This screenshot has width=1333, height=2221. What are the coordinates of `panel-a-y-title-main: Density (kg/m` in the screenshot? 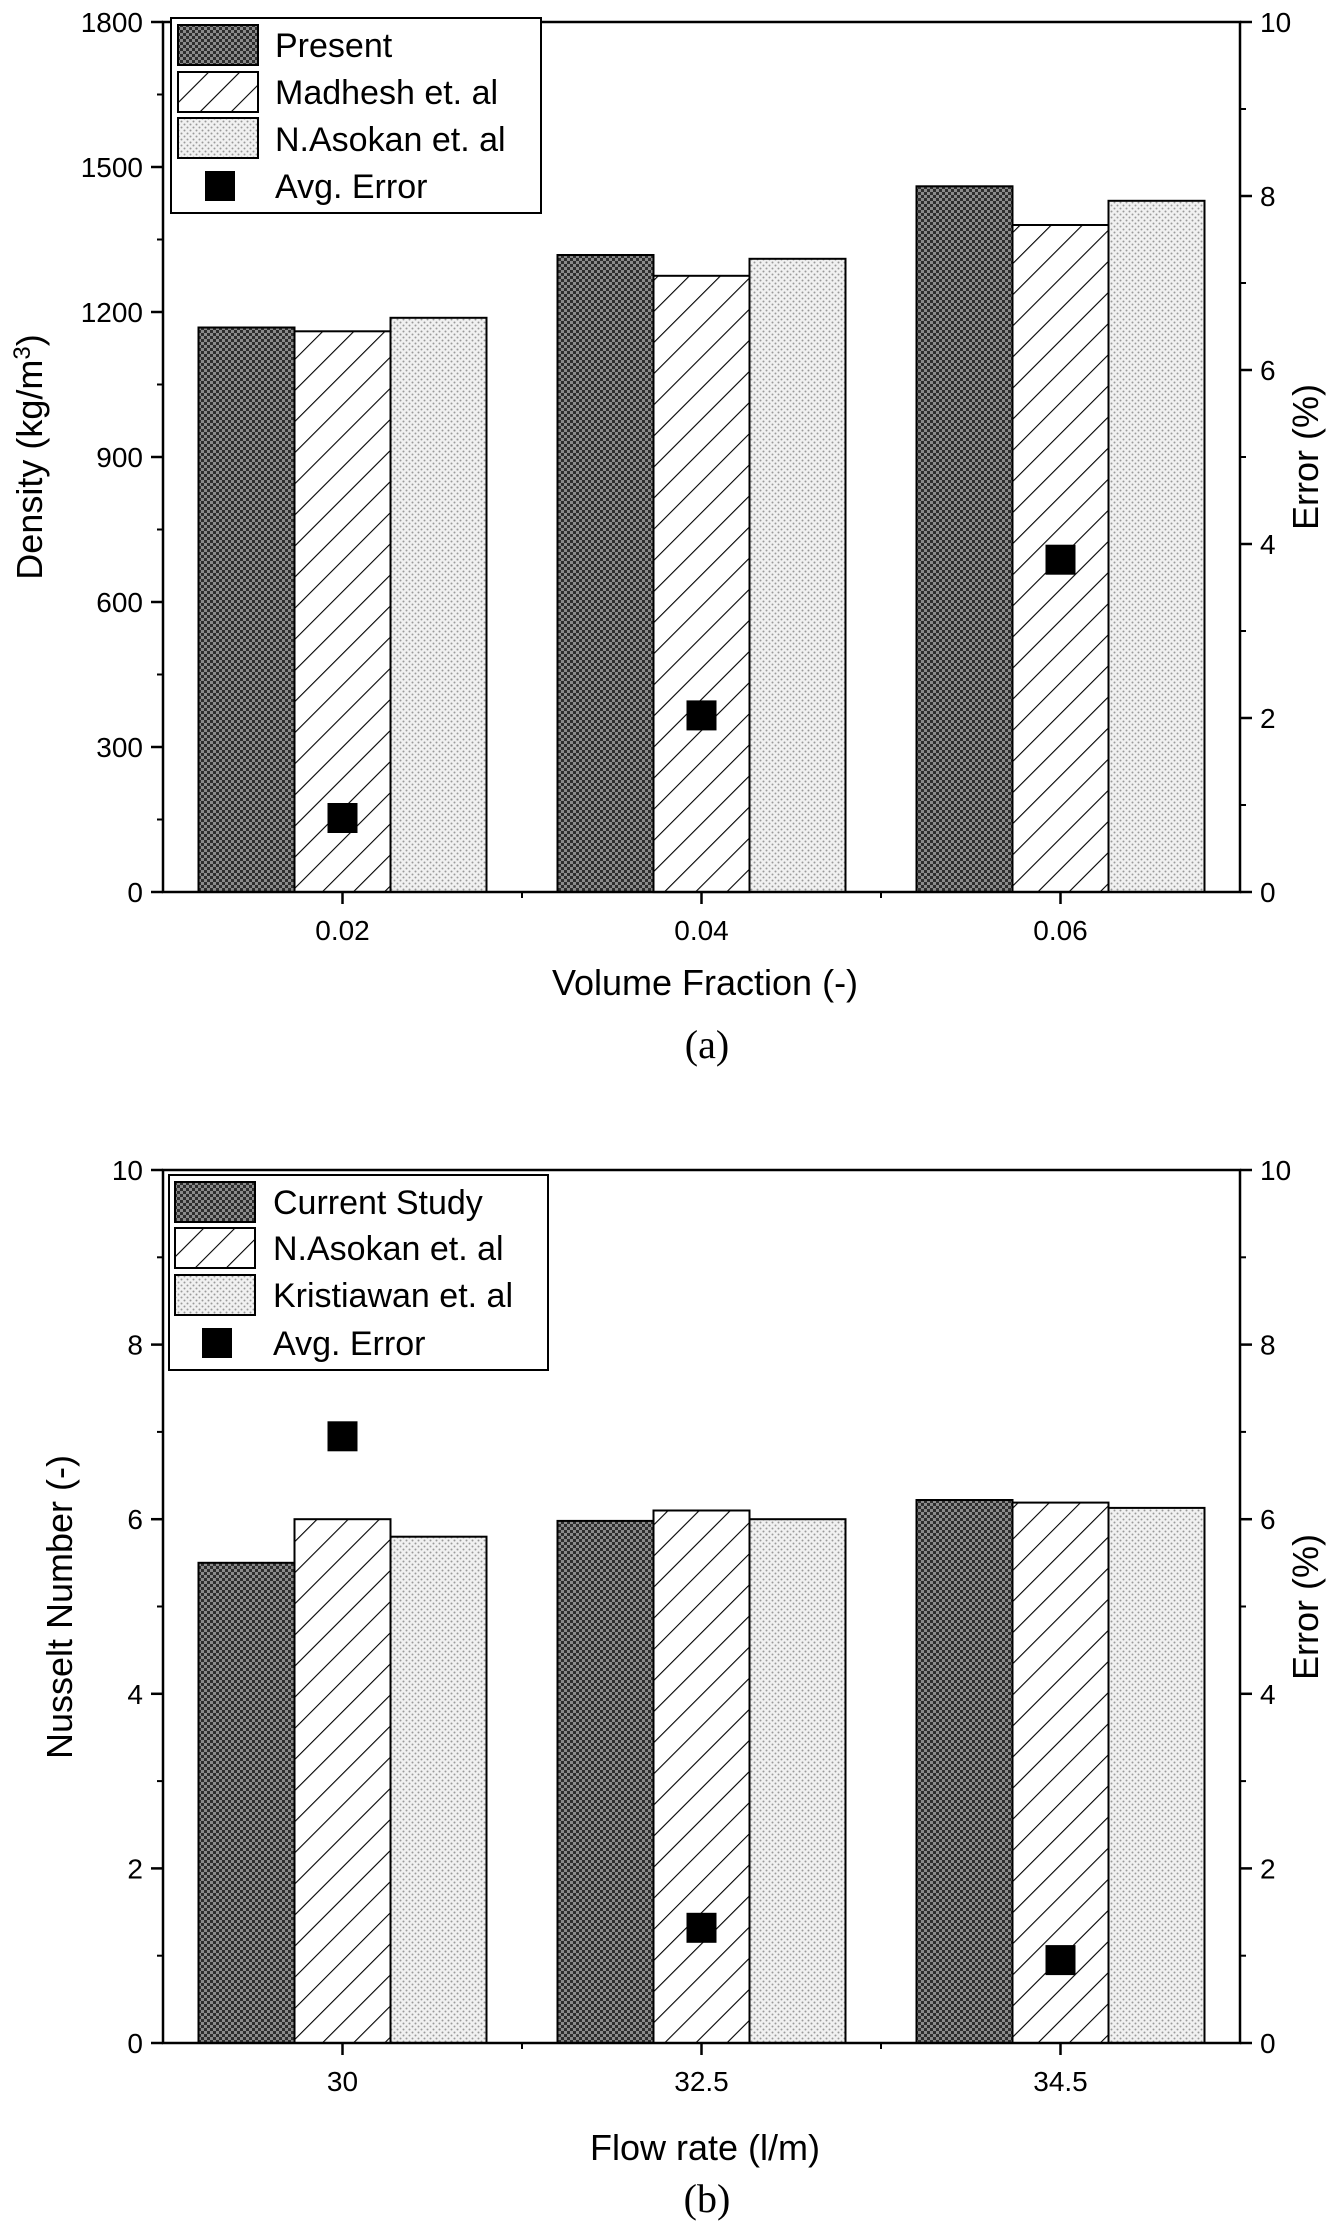 It's located at (29, 470).